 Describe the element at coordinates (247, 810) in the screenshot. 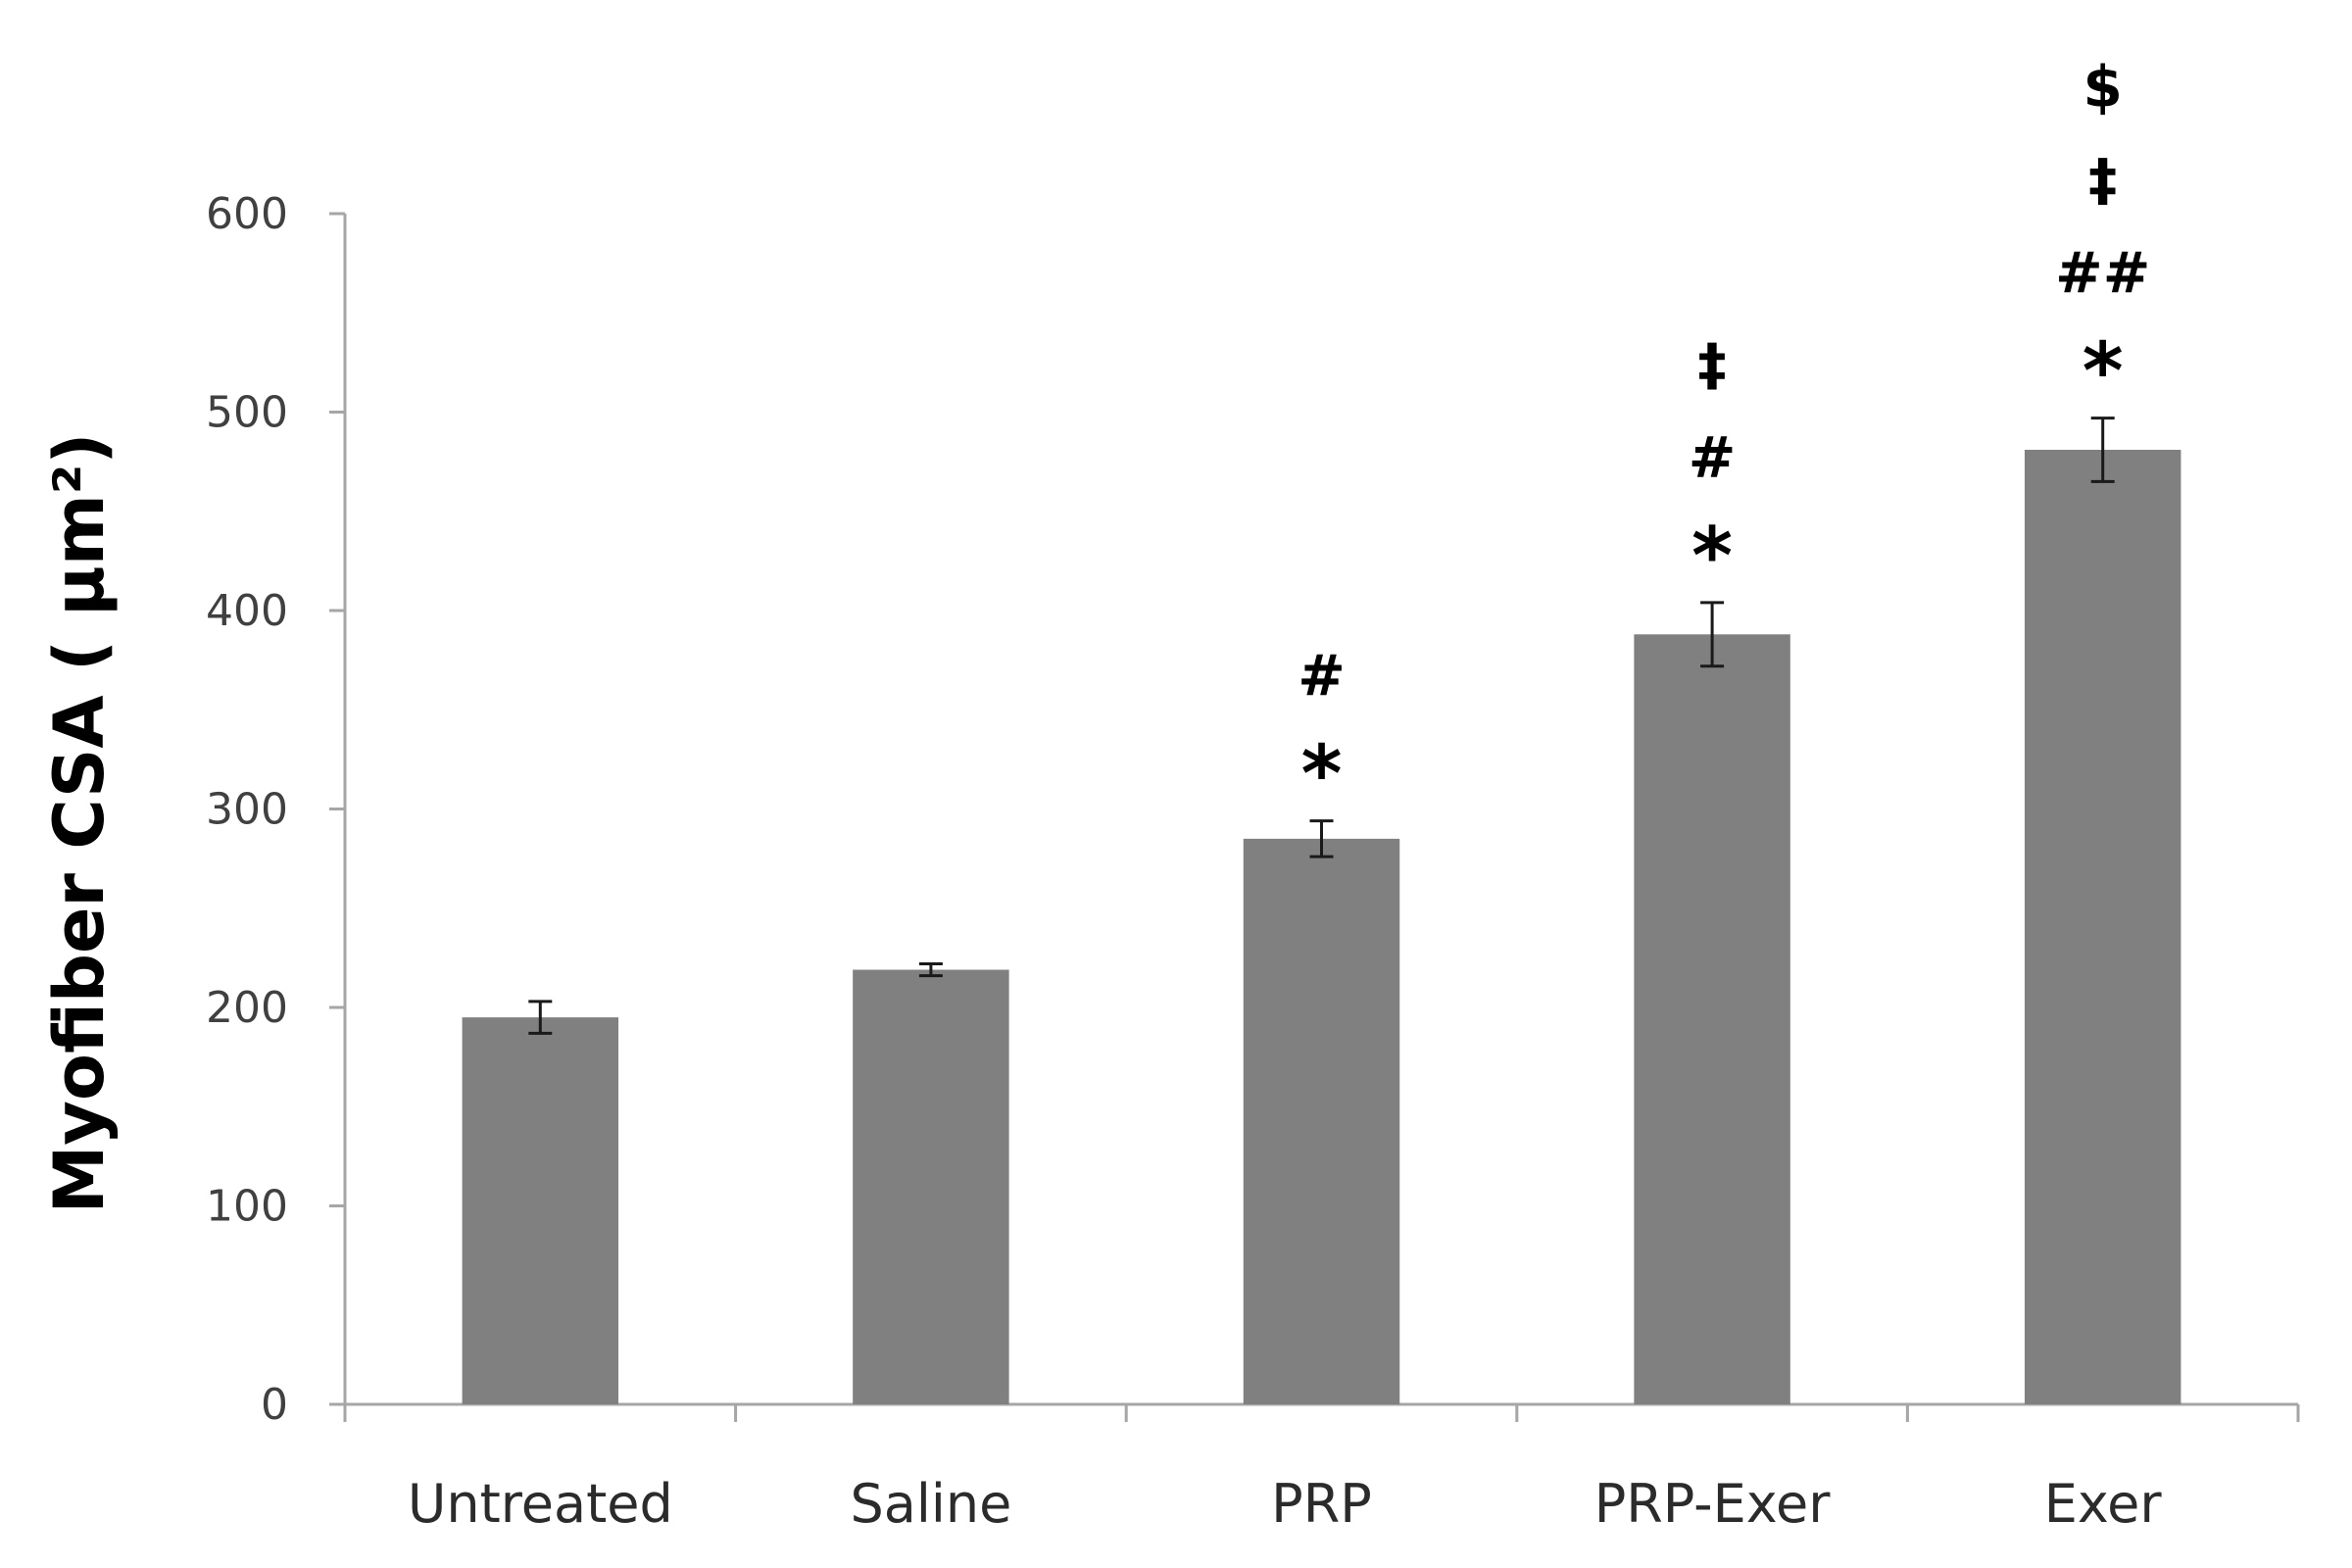

I see `y-tick-label: 300` at that location.